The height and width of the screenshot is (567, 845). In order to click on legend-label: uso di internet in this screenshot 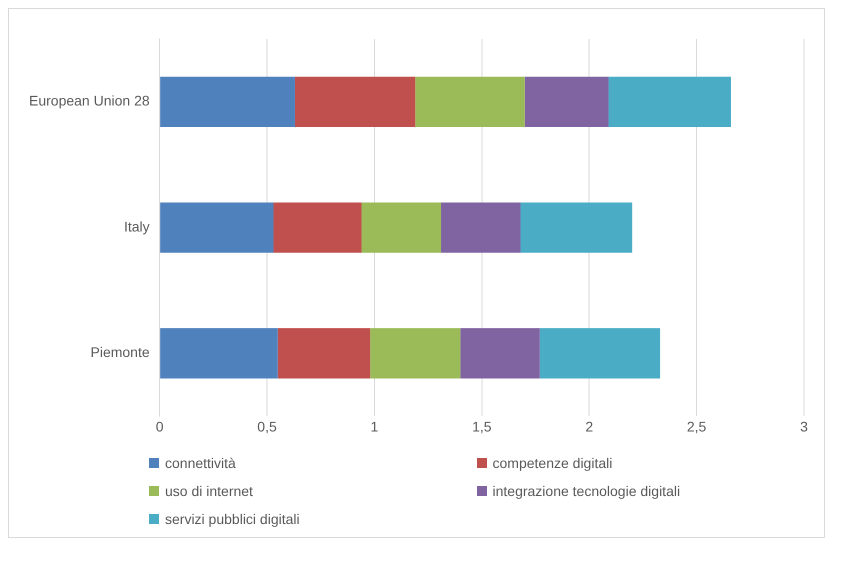, I will do `click(209, 491)`.